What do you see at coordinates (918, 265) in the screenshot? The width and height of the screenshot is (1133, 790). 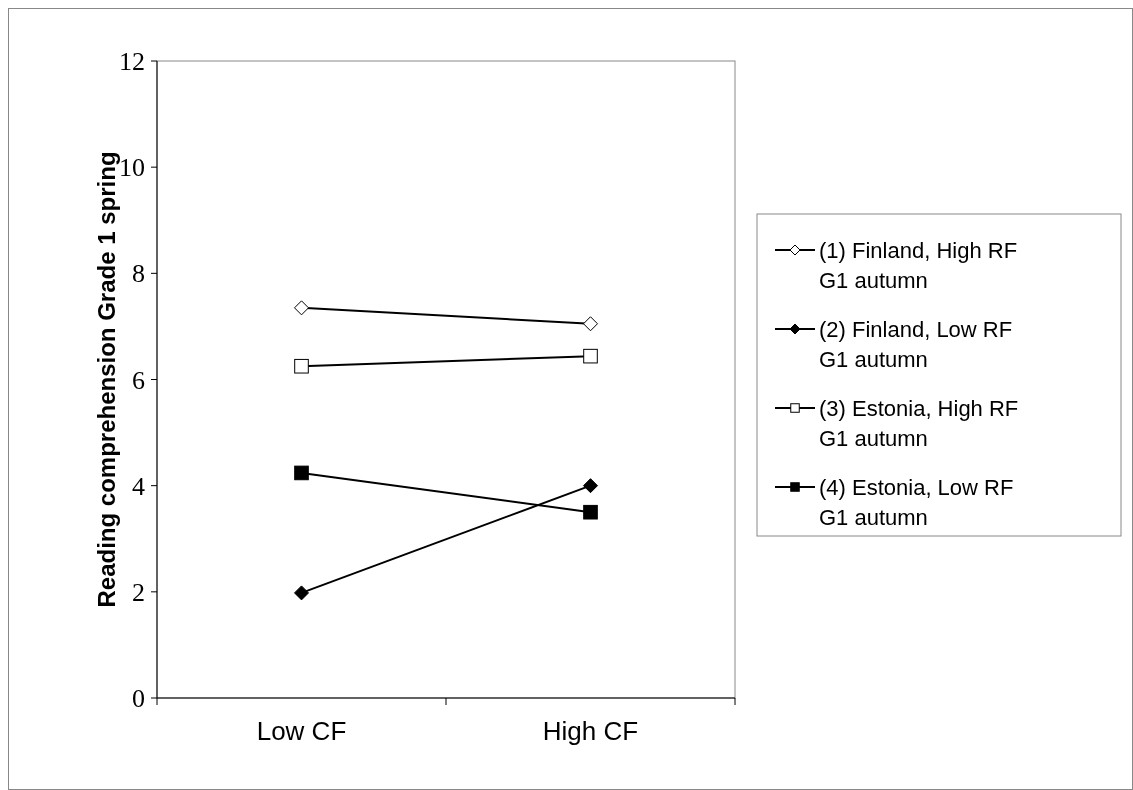 I see `legend-label: (1) Finland, High RF G1 autumn` at bounding box center [918, 265].